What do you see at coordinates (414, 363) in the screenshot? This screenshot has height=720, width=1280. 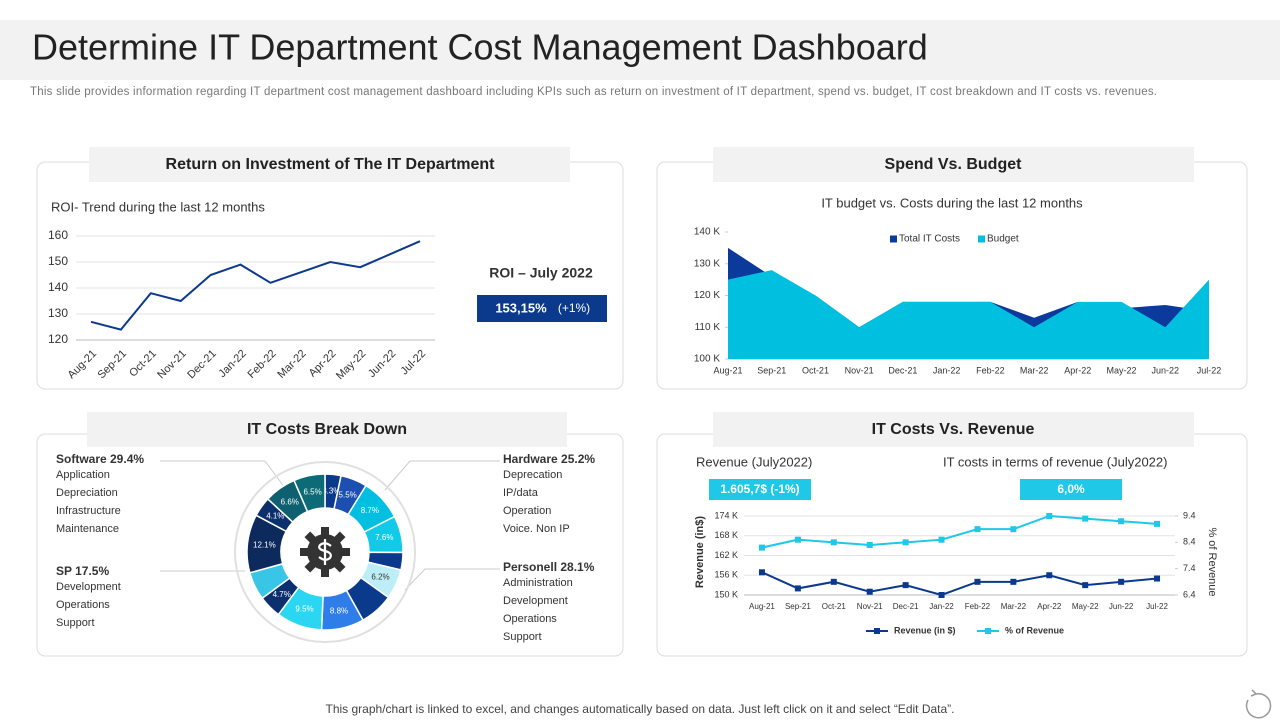 I see `x-tick-label: Jul-22` at bounding box center [414, 363].